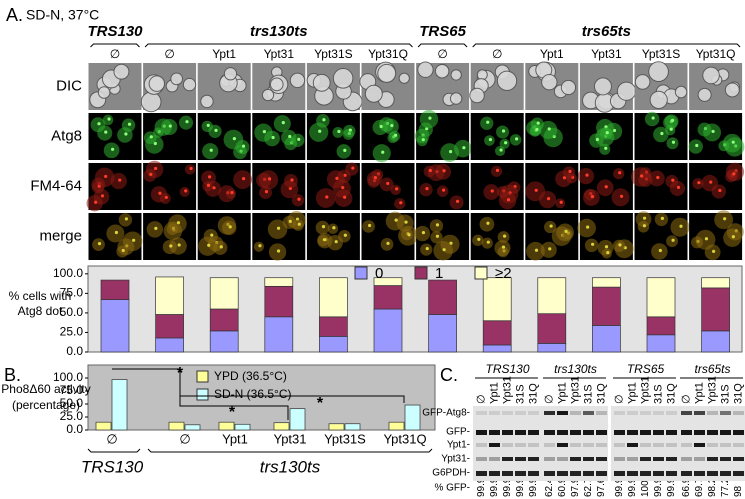 This screenshot has height=499, width=745. I want to click on significance-line, so click(292, 399).